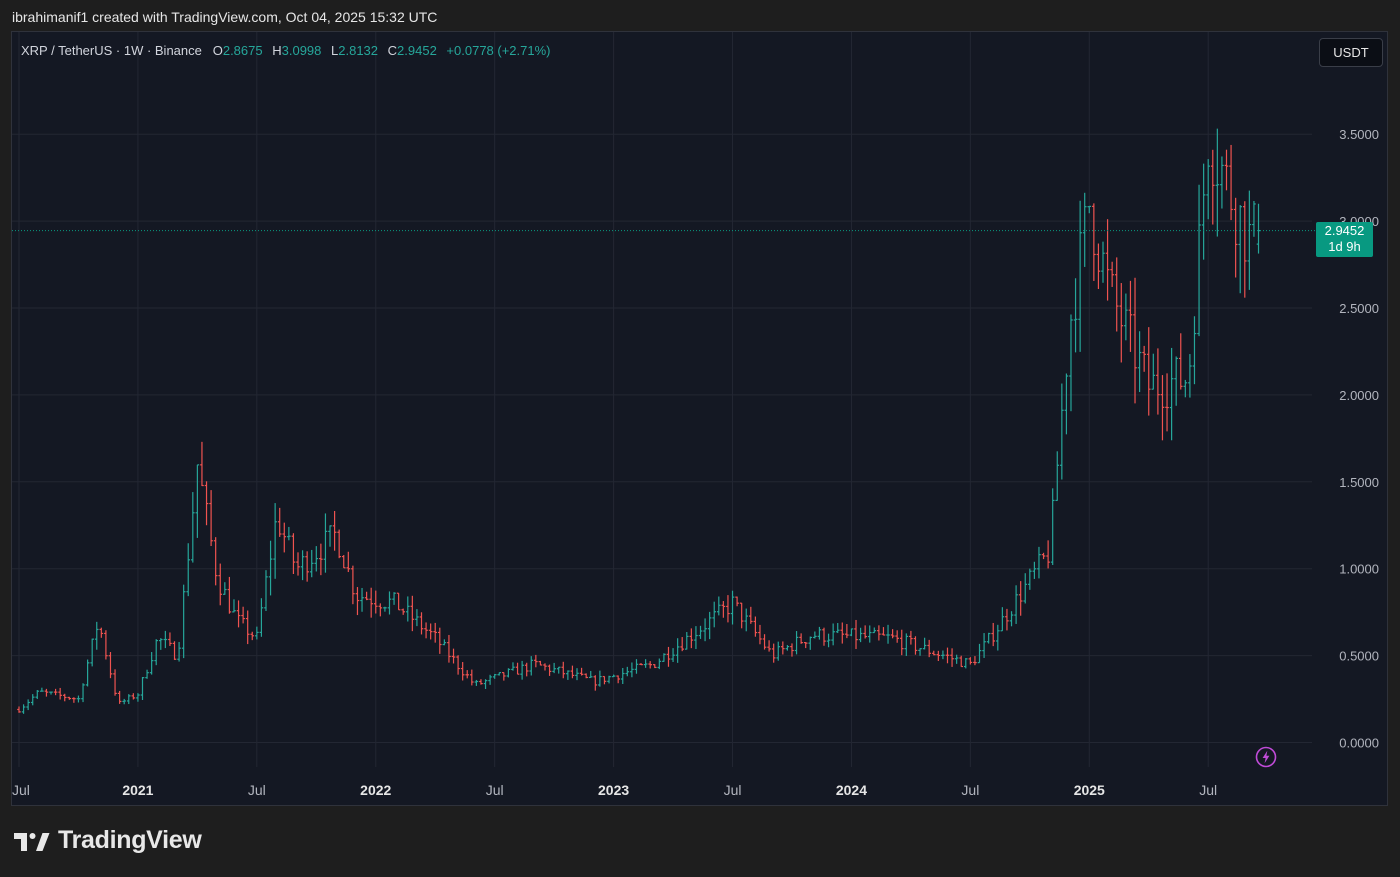 This screenshot has width=1400, height=877. I want to click on x-tick-label: 2025, so click(1089, 790).